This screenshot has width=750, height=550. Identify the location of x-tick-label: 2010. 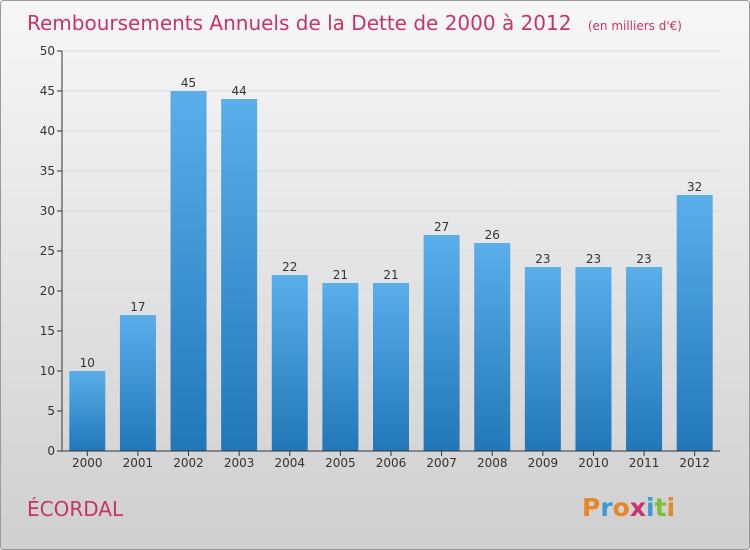
(593, 463).